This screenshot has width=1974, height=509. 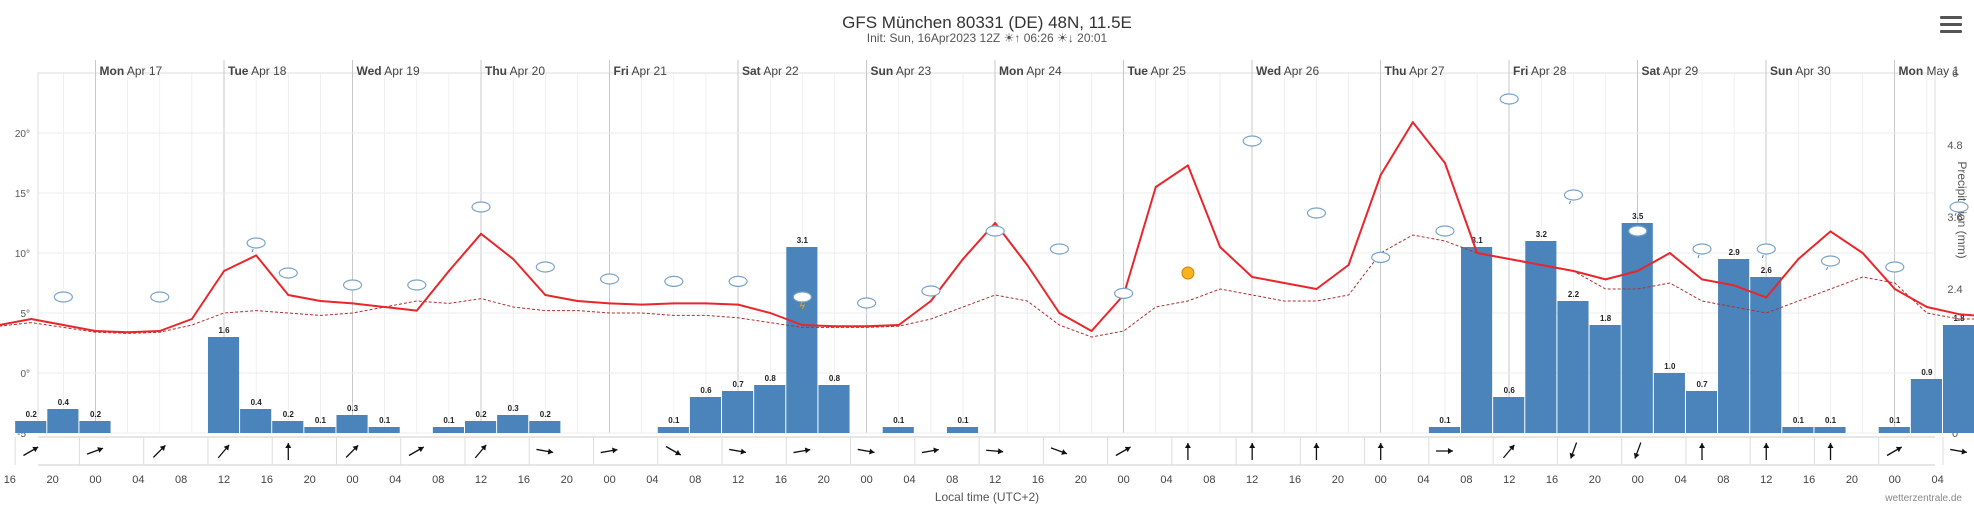 What do you see at coordinates (706, 390) in the screenshot?
I see `precip-label: 0.6` at bounding box center [706, 390].